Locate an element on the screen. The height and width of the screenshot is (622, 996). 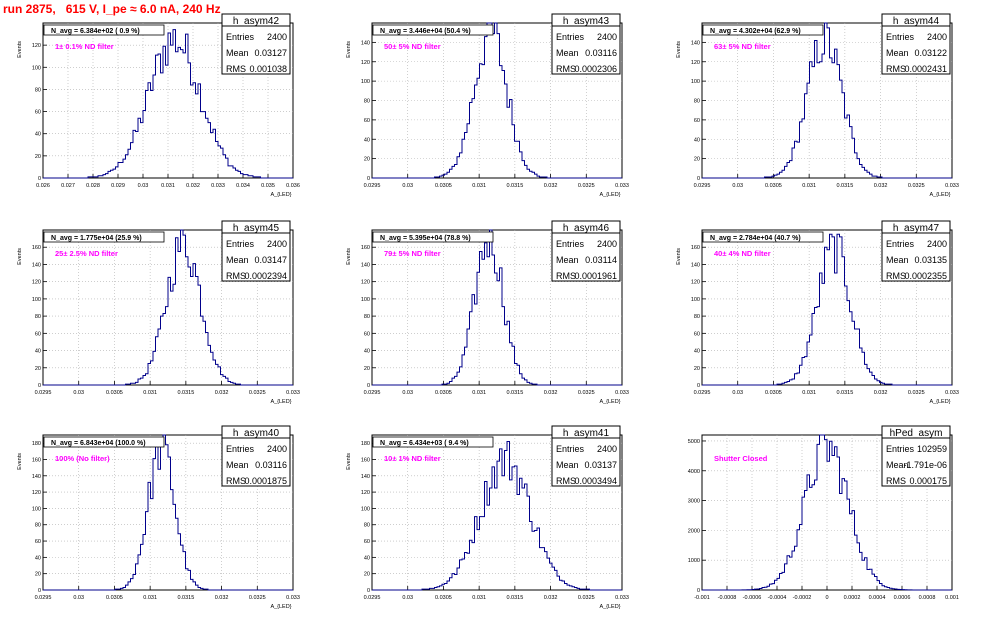
histogram-series is located at coordinates (827, 512).